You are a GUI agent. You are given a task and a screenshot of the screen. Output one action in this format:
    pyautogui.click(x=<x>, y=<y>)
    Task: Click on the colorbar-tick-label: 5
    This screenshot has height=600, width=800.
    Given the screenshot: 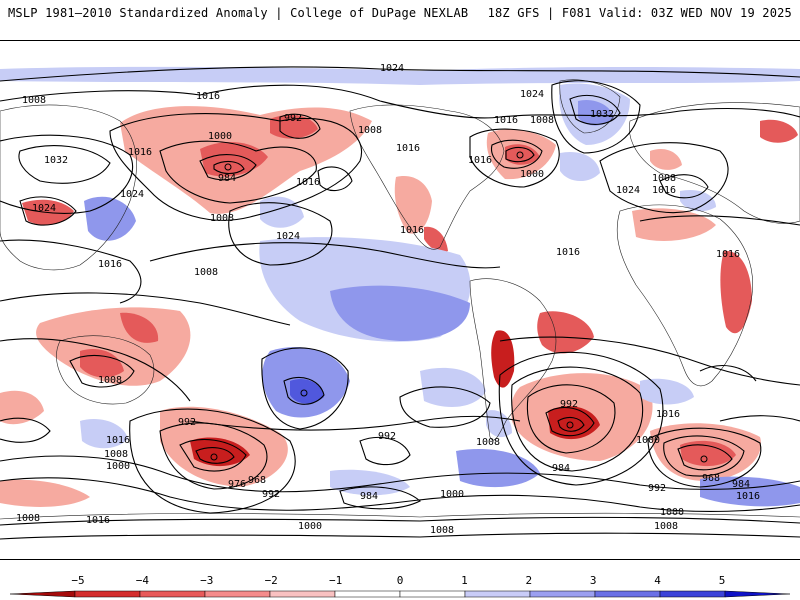 What is the action you would take?
    pyautogui.click(x=722, y=580)
    